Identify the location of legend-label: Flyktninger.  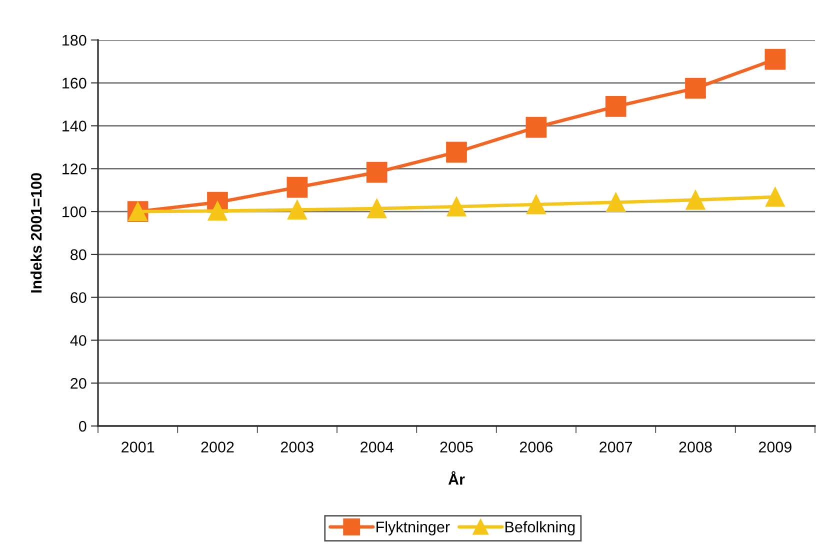
(413, 528).